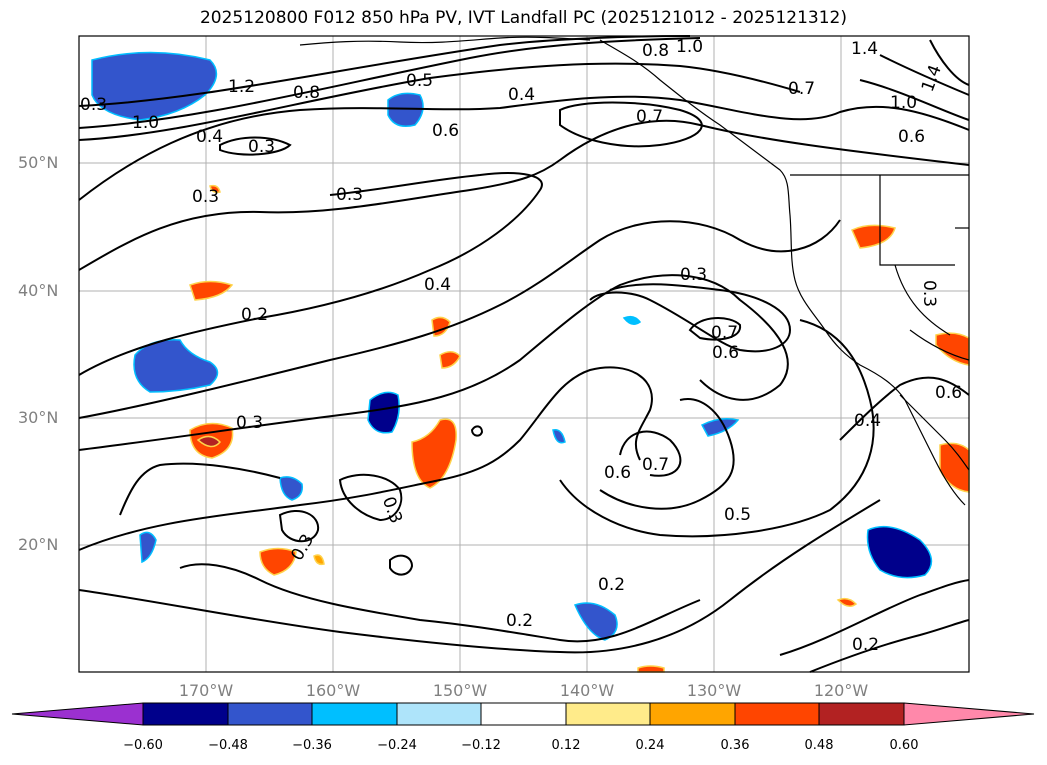 This screenshot has width=1047, height=765. I want to click on lon-label: 120°W, so click(841, 690).